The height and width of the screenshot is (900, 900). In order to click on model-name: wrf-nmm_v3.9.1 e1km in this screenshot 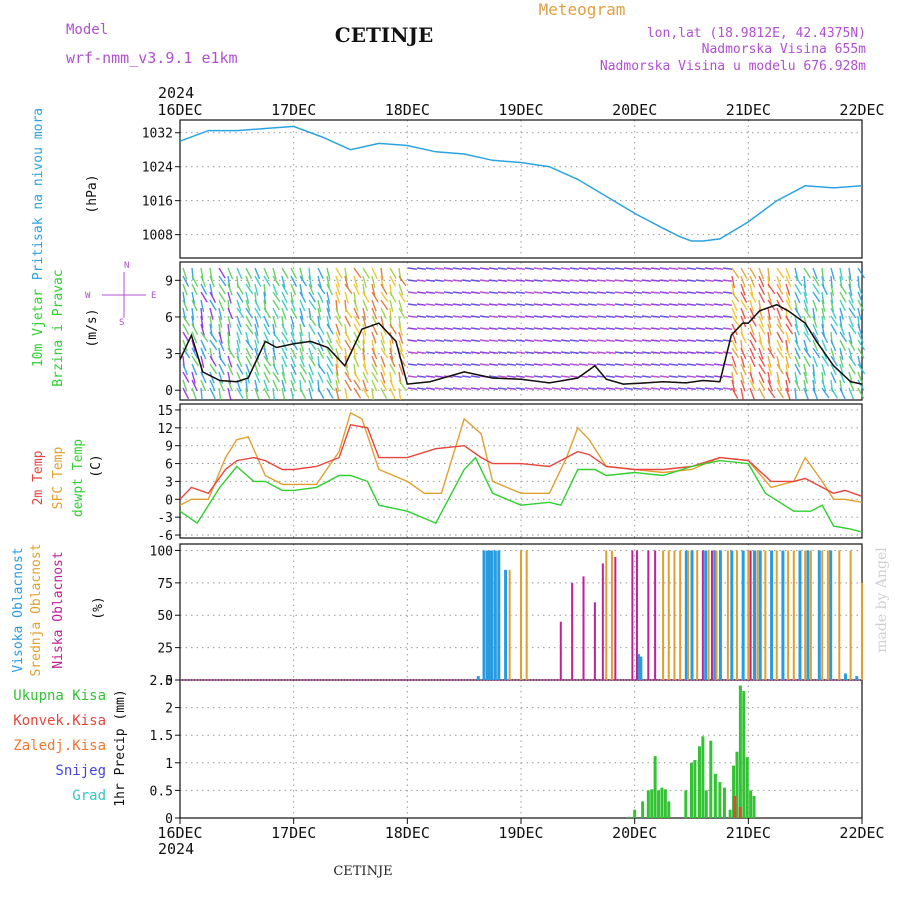, I will do `click(152, 58)`.